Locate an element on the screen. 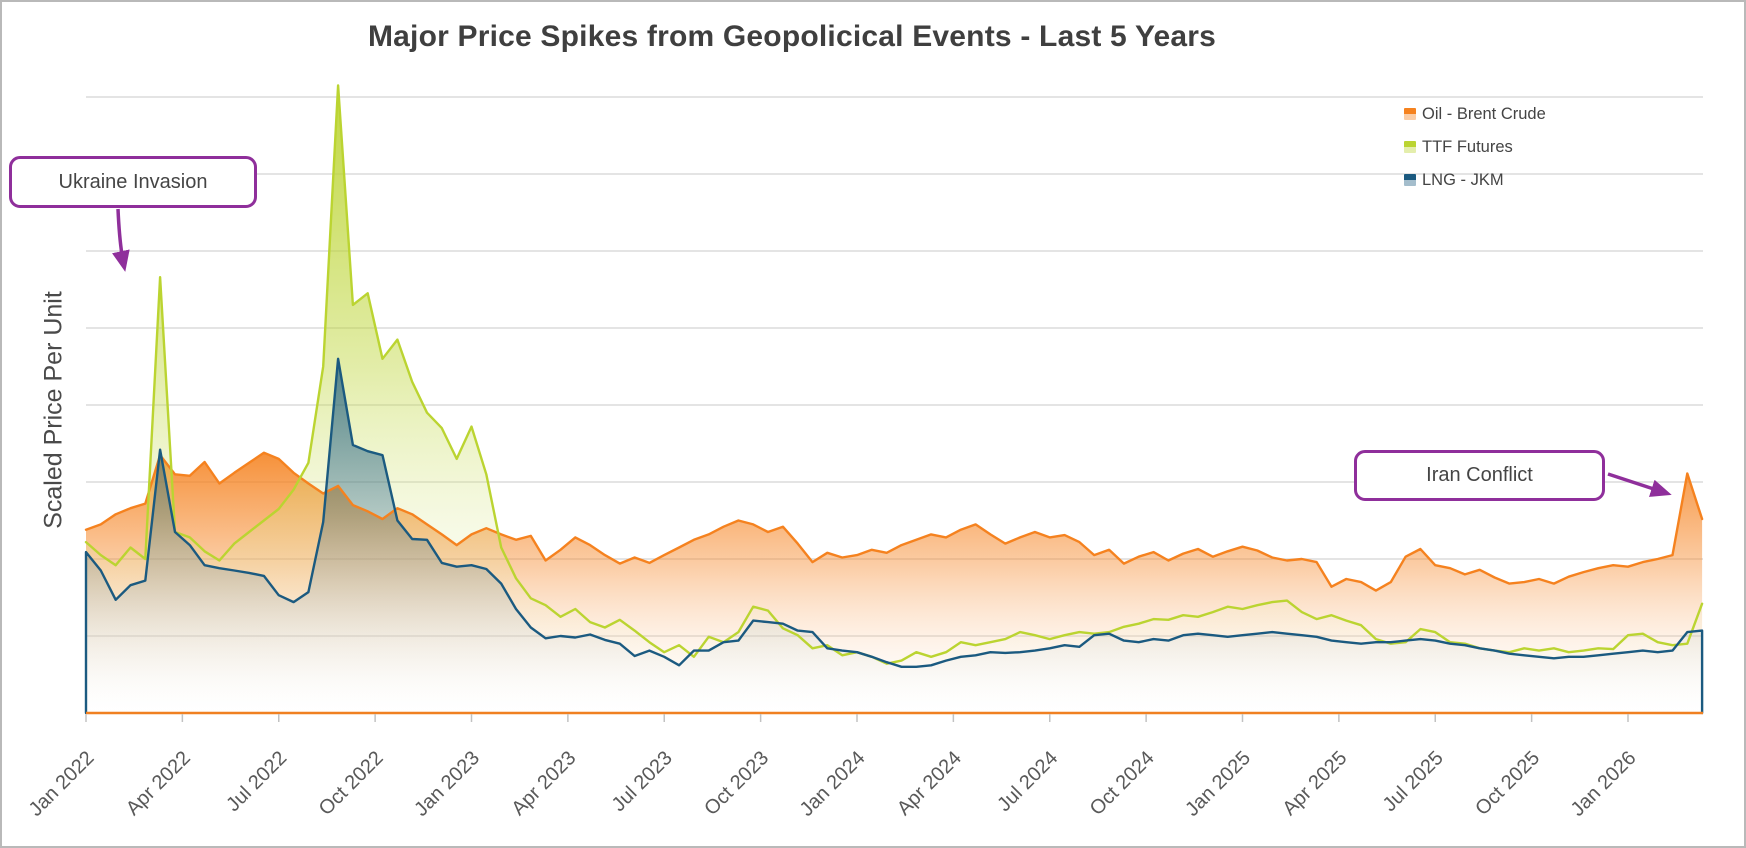 Image resolution: width=1746 pixels, height=848 pixels. iran-conflict-label: Iran Conflict is located at coordinates (1479, 475).